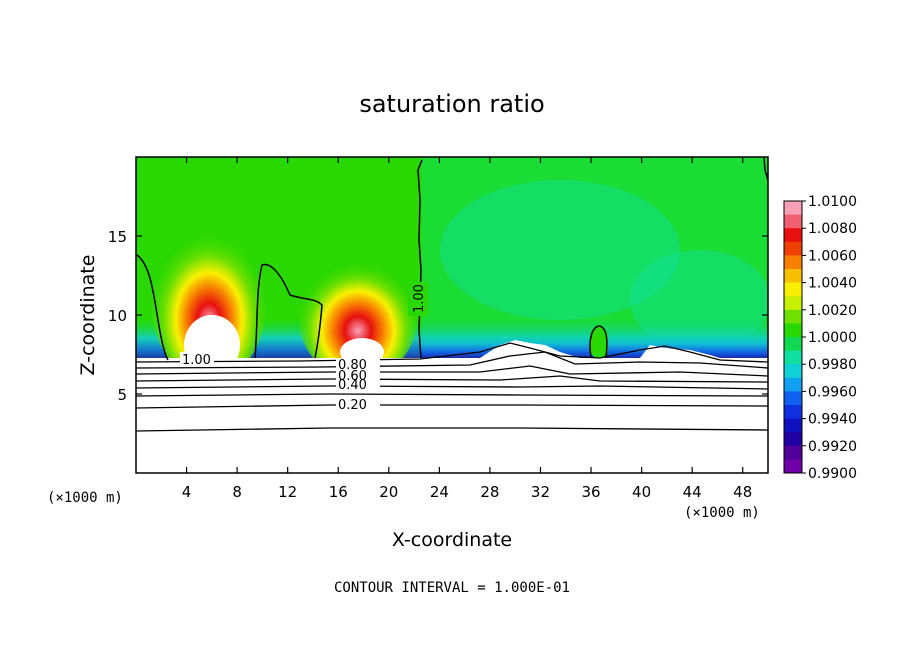  Describe the element at coordinates (352, 365) in the screenshot. I see `contour-label-0-80: 0.80` at that location.